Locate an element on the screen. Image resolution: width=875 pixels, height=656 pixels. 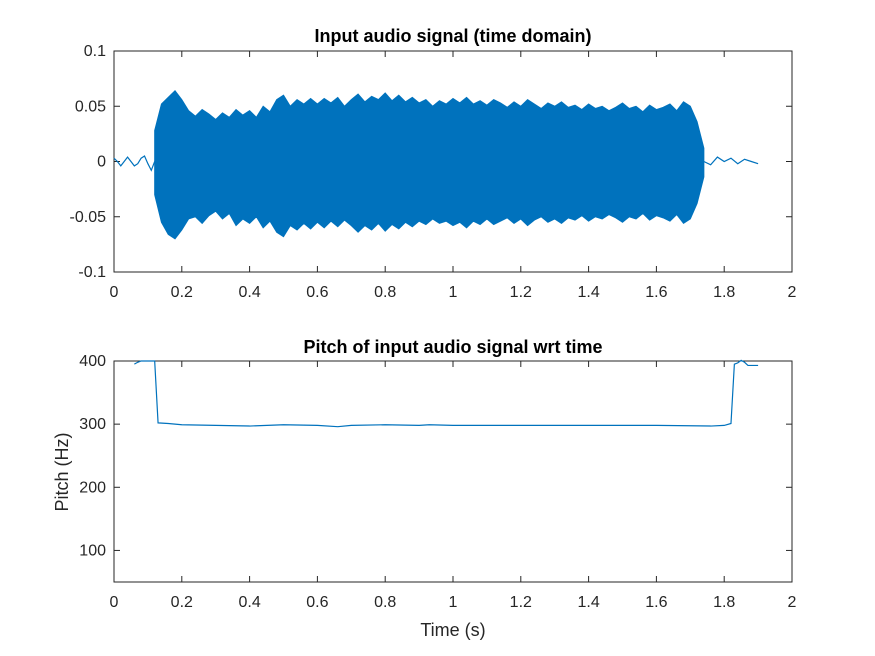
pitch-plot-xtick-label: 0.8 is located at coordinates (385, 602).